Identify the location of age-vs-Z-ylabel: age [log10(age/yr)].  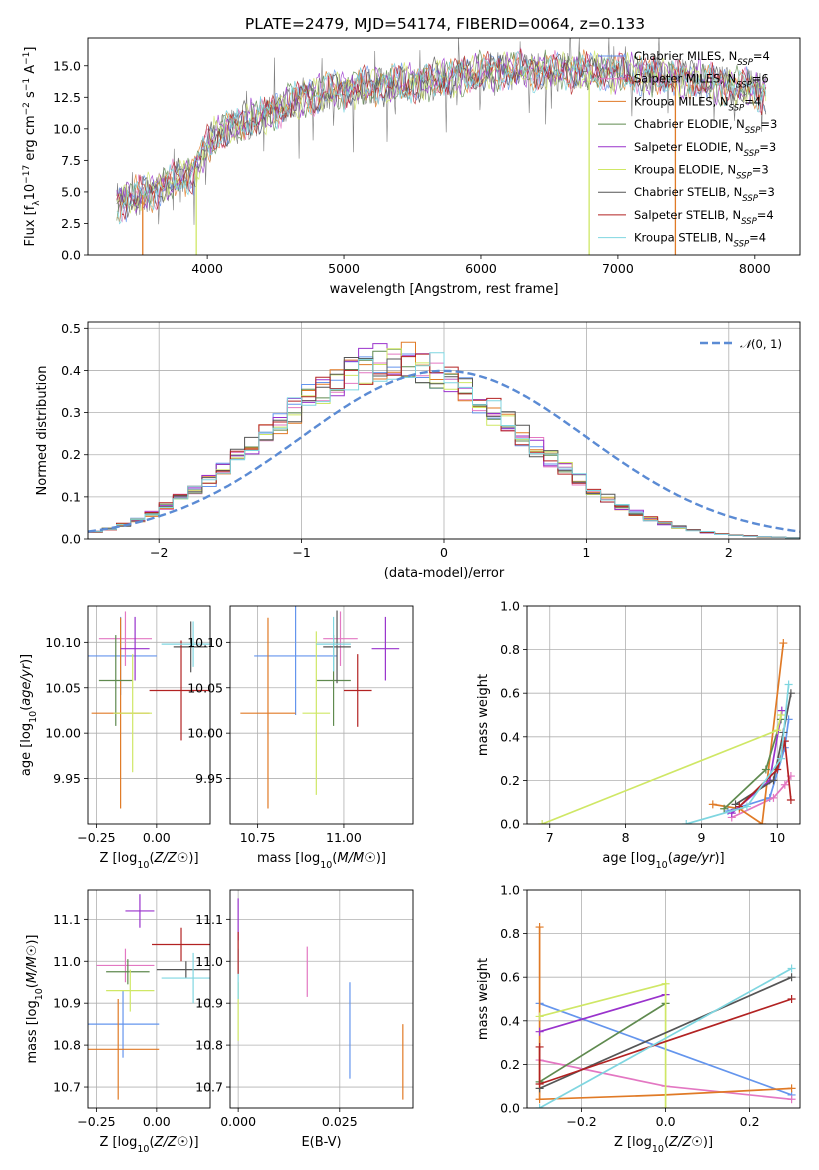
(29, 715).